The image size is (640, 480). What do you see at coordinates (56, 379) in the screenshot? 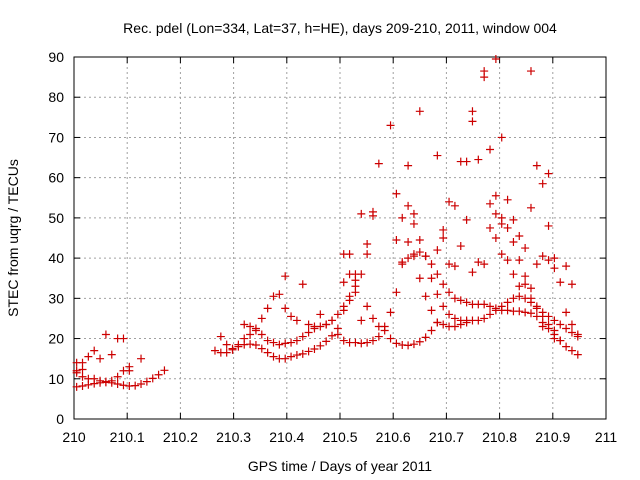
I see `y-tick-label: 10` at bounding box center [56, 379].